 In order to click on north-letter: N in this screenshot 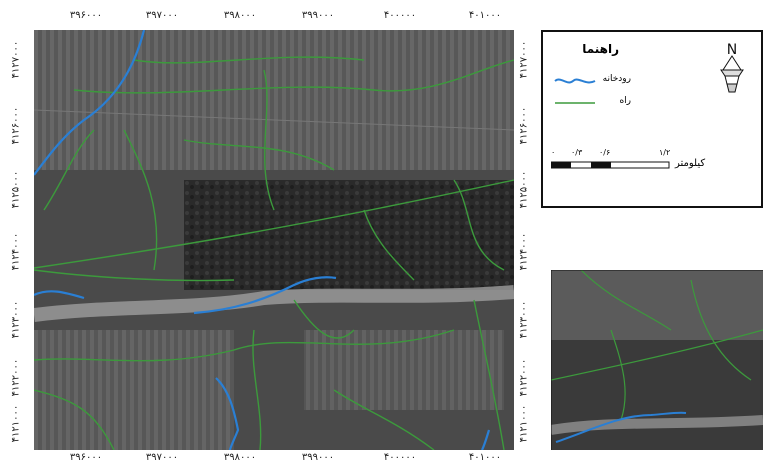, I will do `click(732, 50)`.